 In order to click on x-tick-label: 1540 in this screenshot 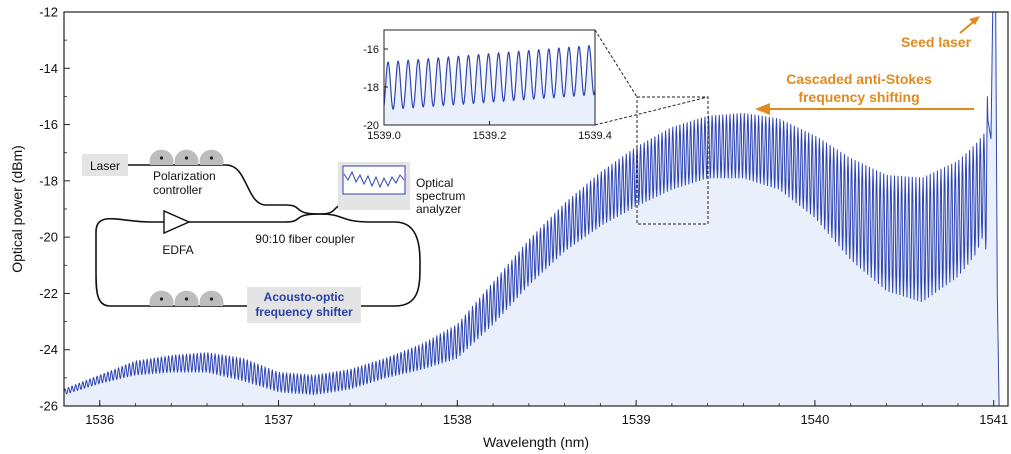, I will do `click(814, 419)`.